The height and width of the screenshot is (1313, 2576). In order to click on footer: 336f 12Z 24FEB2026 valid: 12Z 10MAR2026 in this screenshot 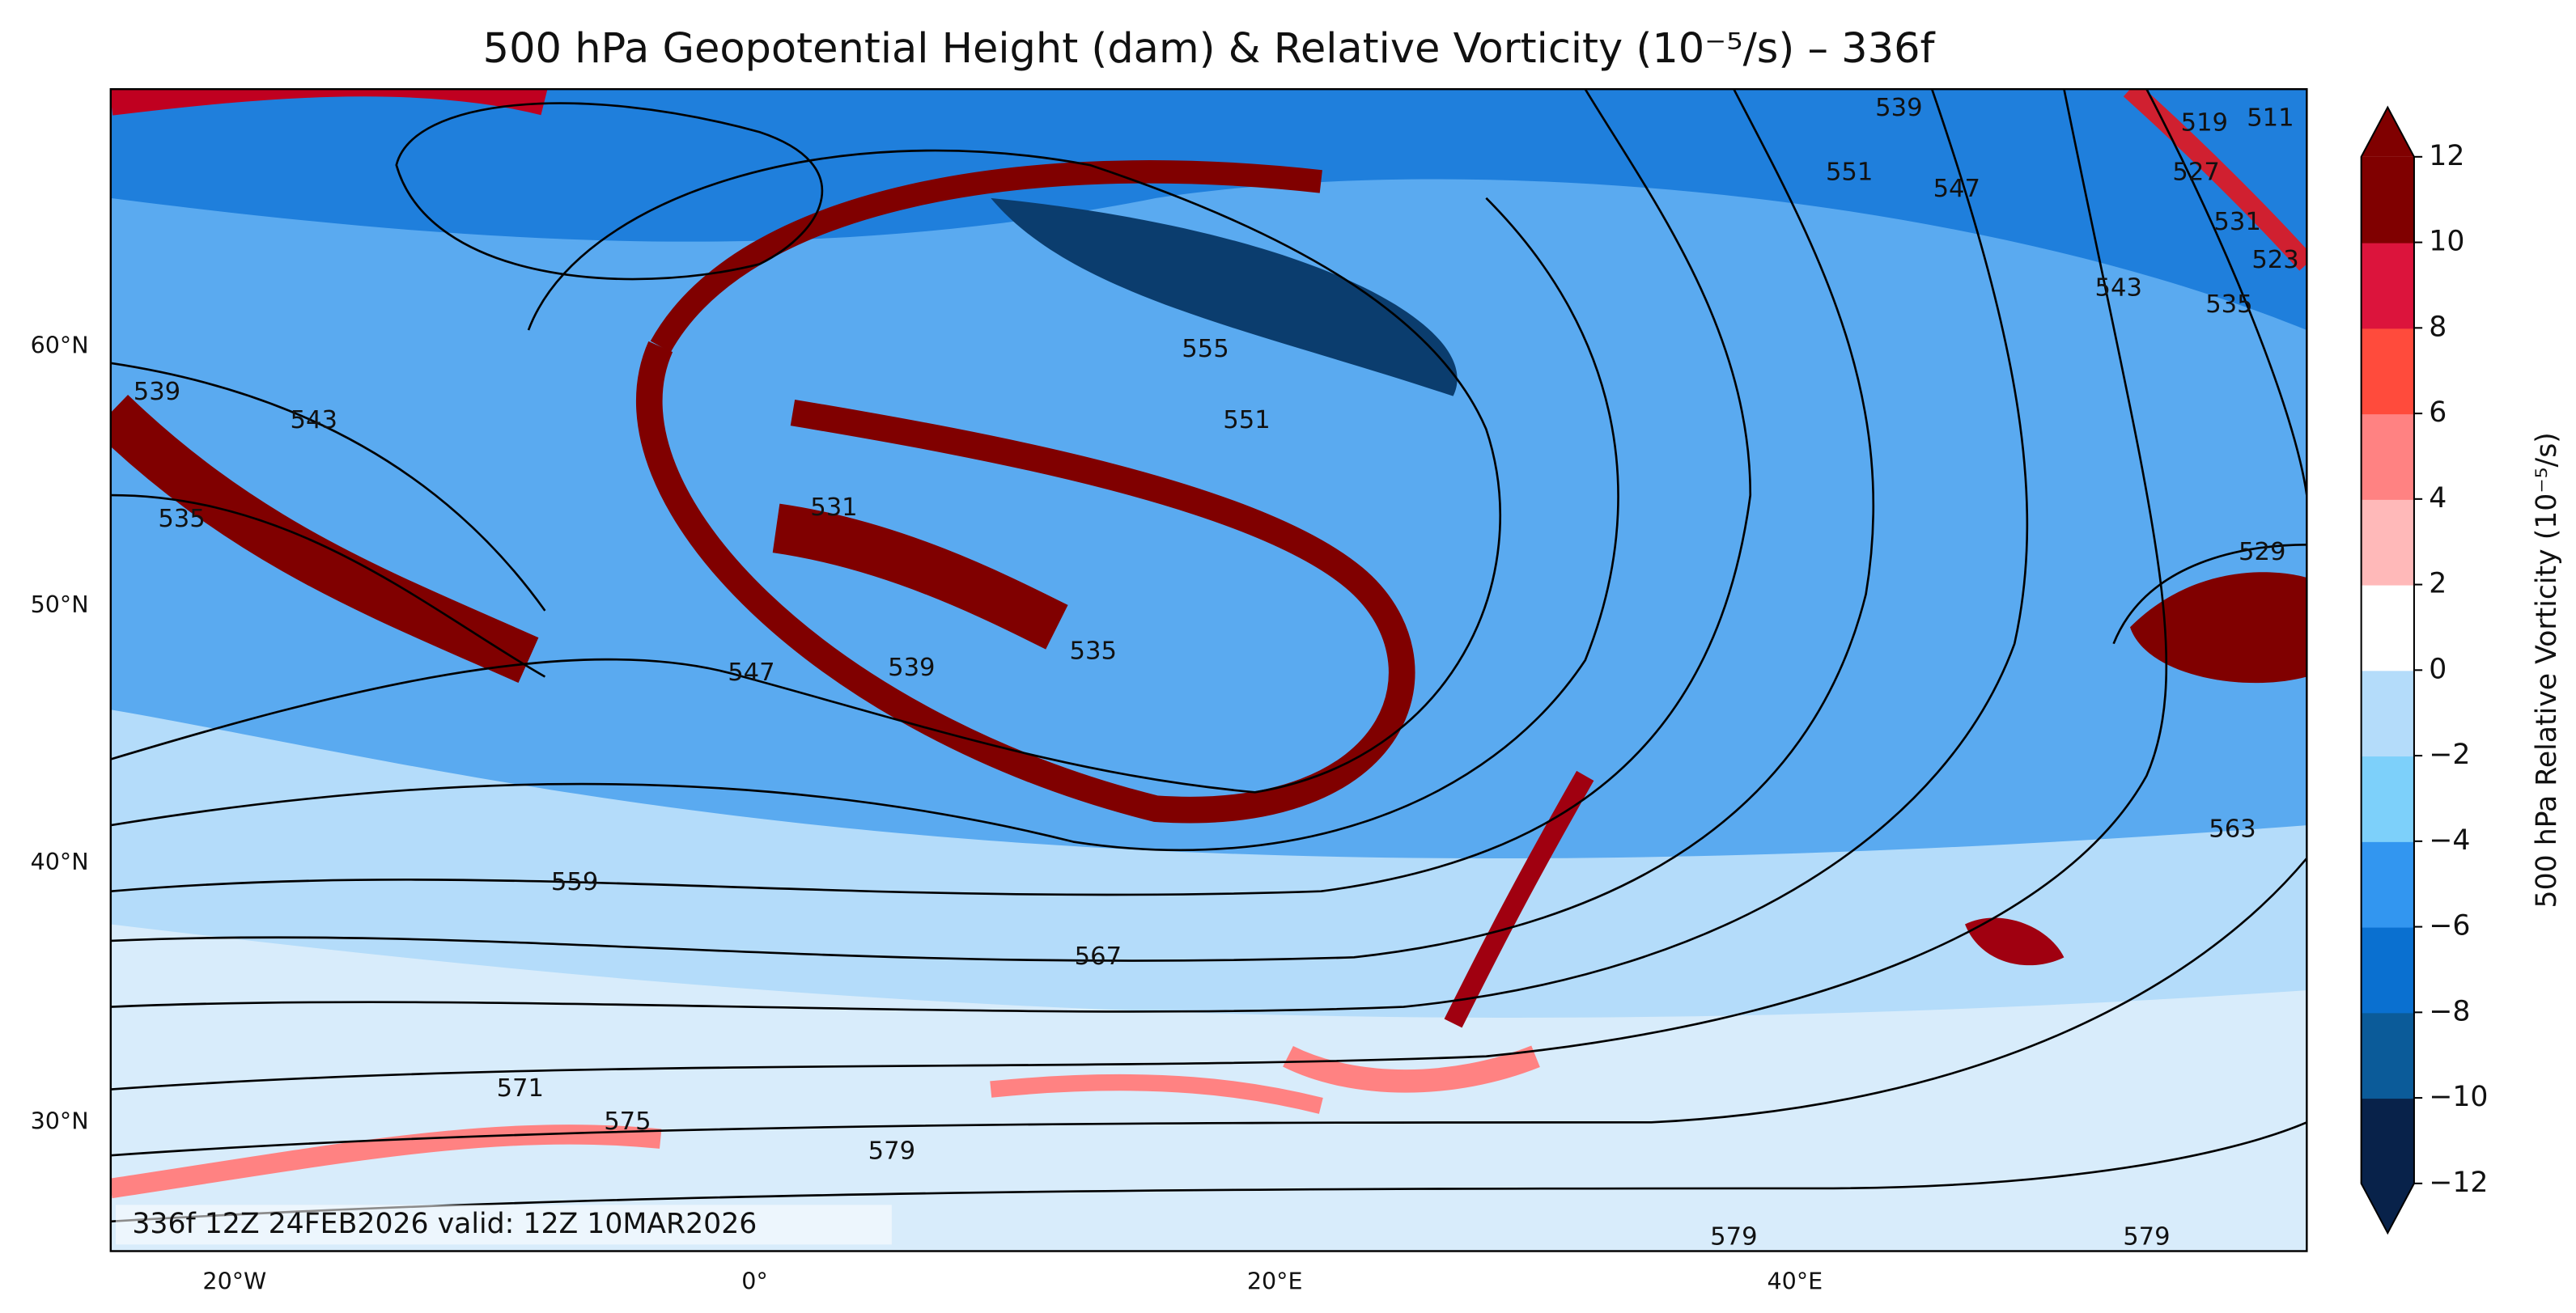, I will do `click(444, 1224)`.